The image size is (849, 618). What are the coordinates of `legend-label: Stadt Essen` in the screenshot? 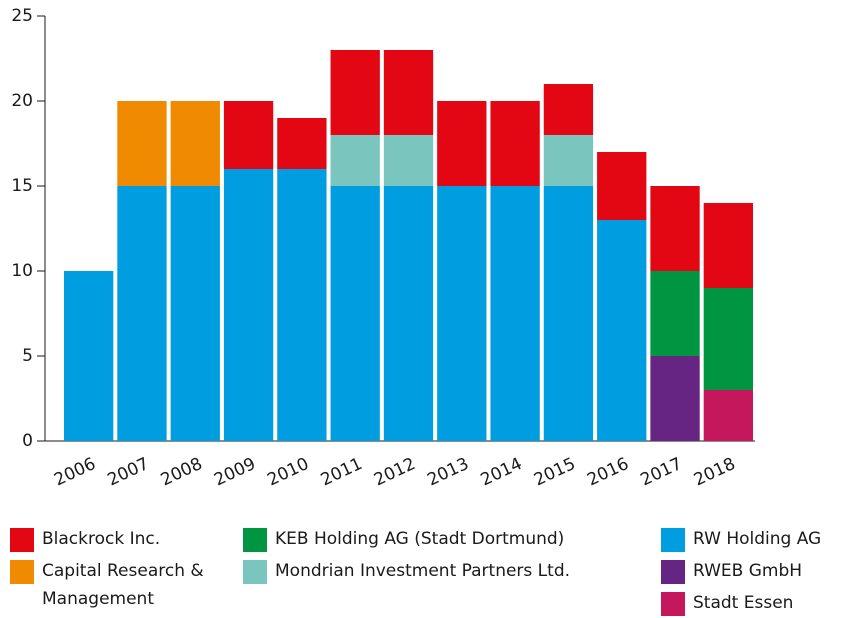 It's located at (743, 603).